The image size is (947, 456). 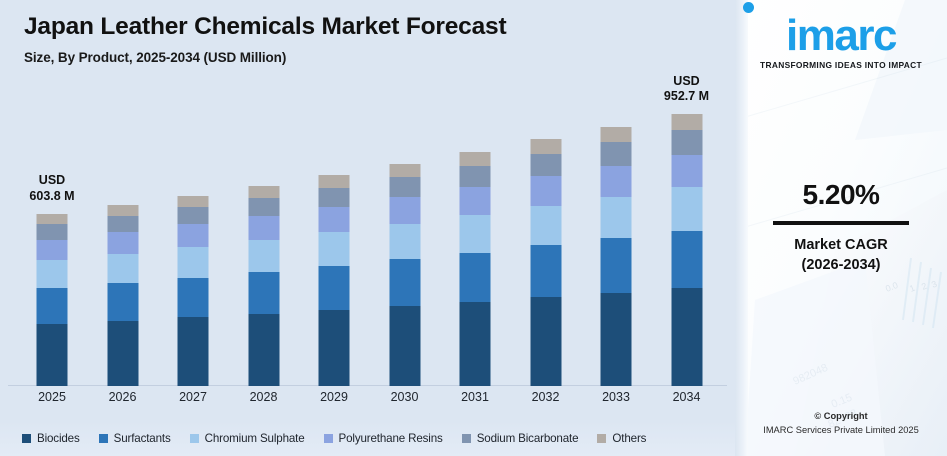 What do you see at coordinates (134, 438) in the screenshot?
I see `legend-item-surfactants: Surfactants` at bounding box center [134, 438].